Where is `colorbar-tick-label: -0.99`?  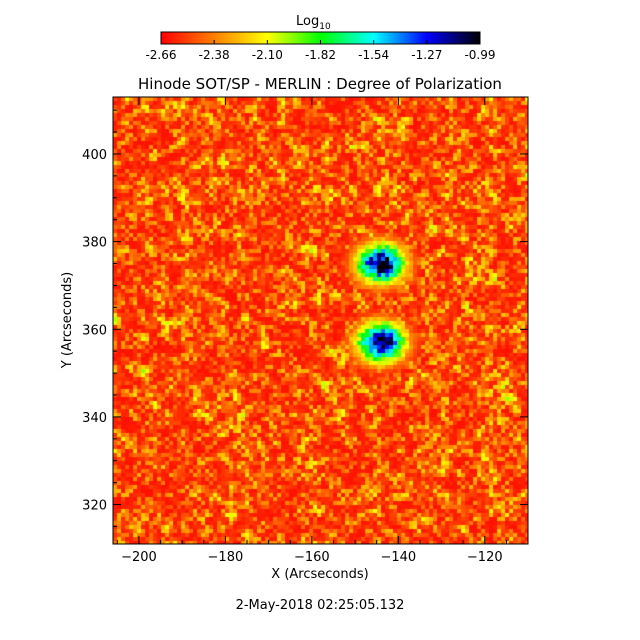 colorbar-tick-label: -0.99 is located at coordinates (479, 55).